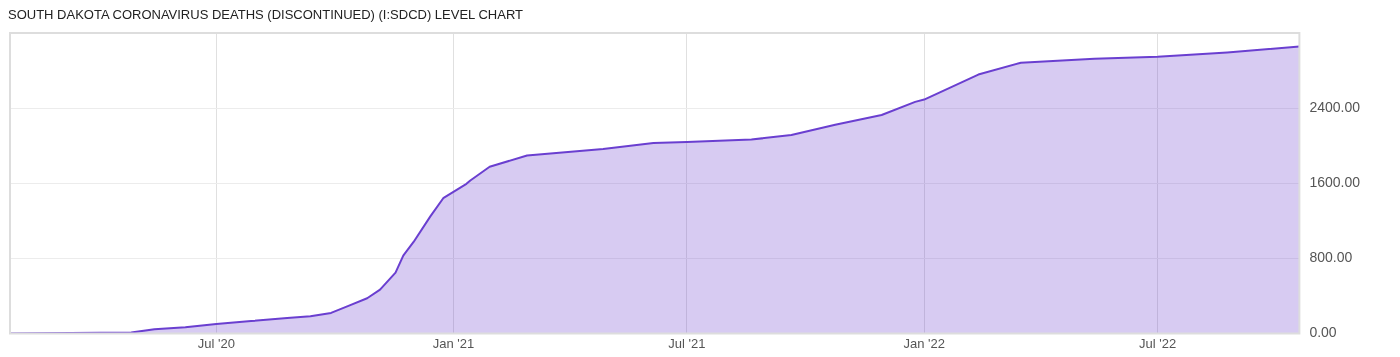 This screenshot has height=357, width=1400. I want to click on x-tick-label: Jul '22, so click(1157, 343).